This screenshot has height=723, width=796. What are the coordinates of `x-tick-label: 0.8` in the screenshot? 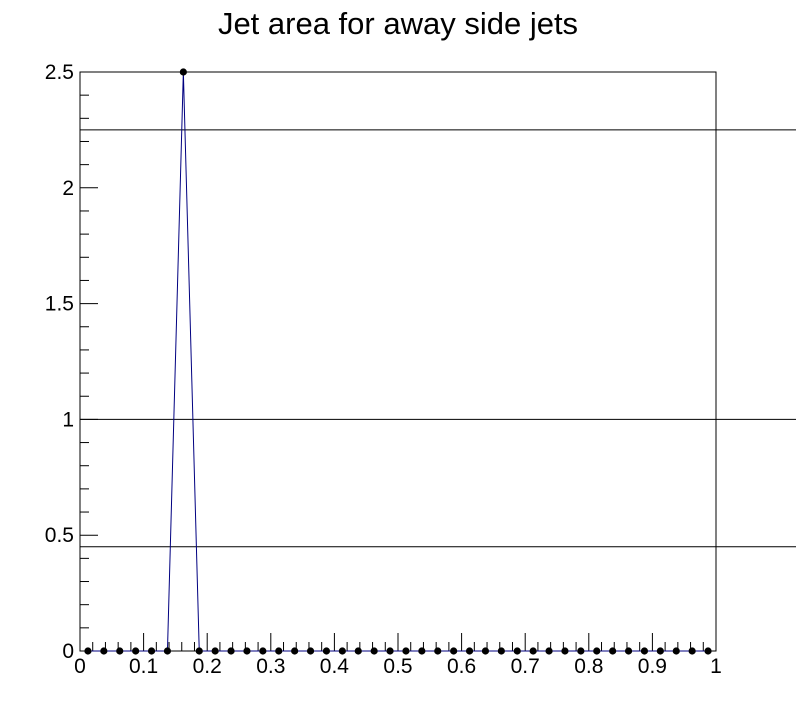 It's located at (588, 666).